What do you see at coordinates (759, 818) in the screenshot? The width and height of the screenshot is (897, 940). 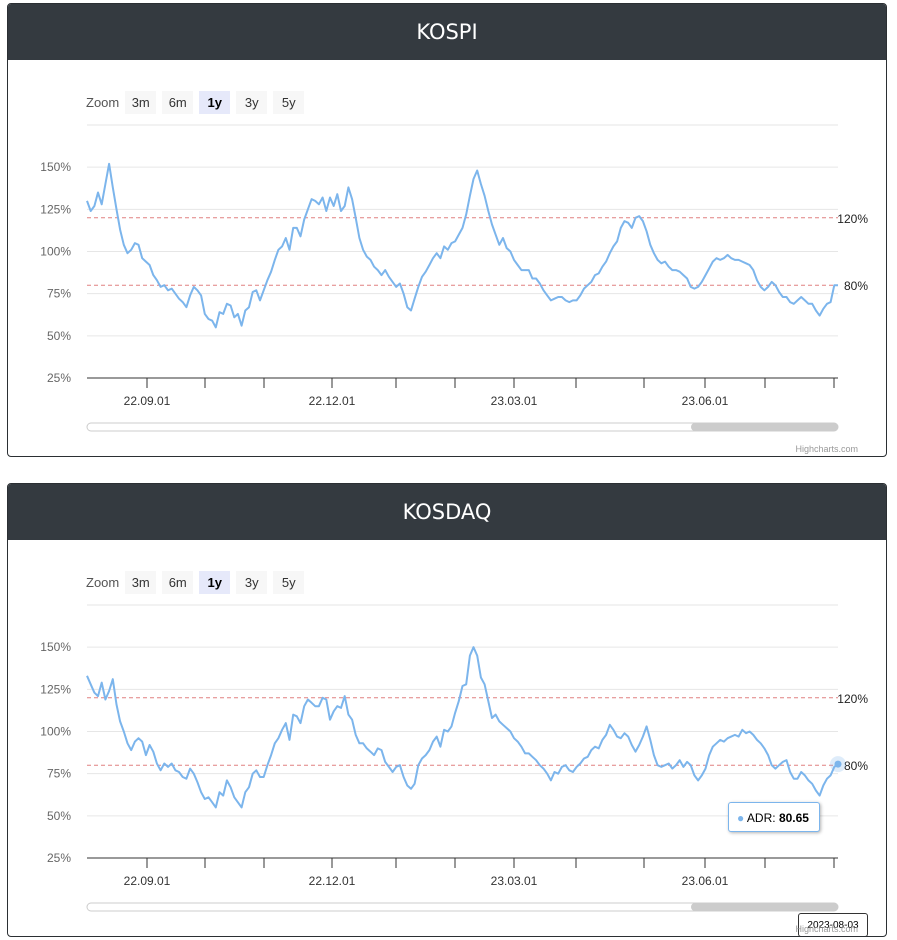 I see `tooltip-series: ADR` at bounding box center [759, 818].